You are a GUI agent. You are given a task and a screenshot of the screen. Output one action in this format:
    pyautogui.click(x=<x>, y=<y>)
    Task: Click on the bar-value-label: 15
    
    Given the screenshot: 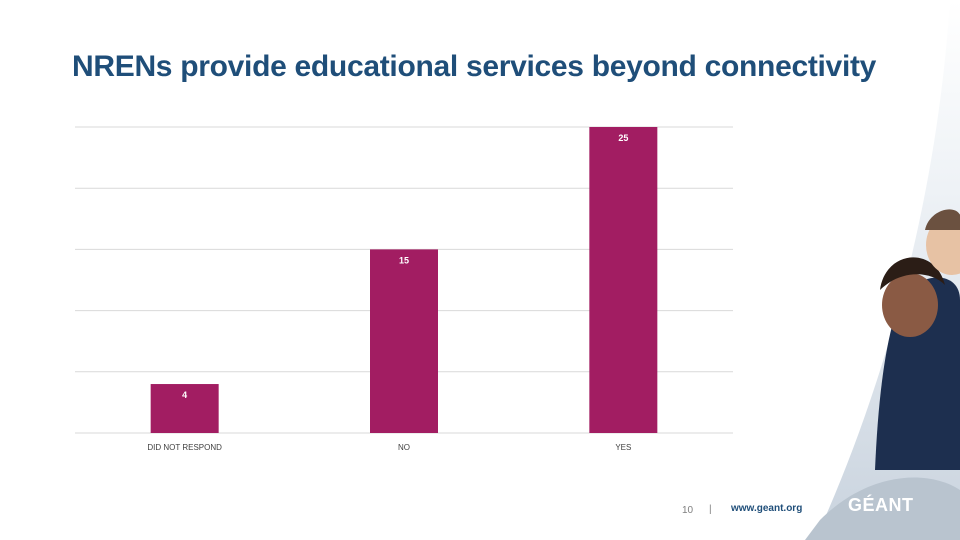 What is the action you would take?
    pyautogui.click(x=404, y=260)
    